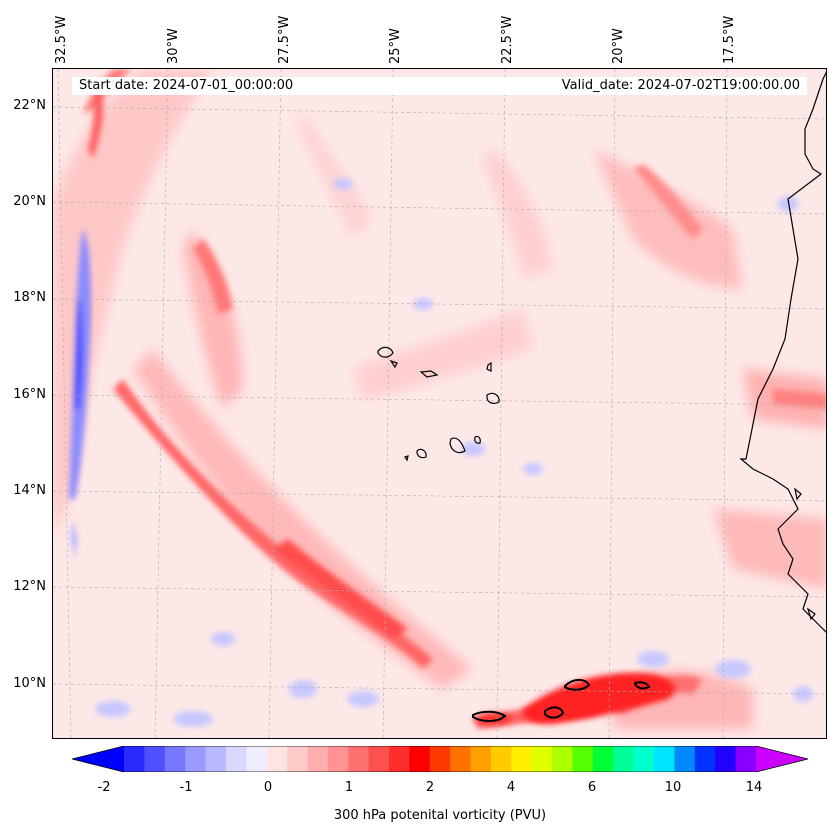  I want to click on lon-label-25w: 25°W, so click(395, 46).